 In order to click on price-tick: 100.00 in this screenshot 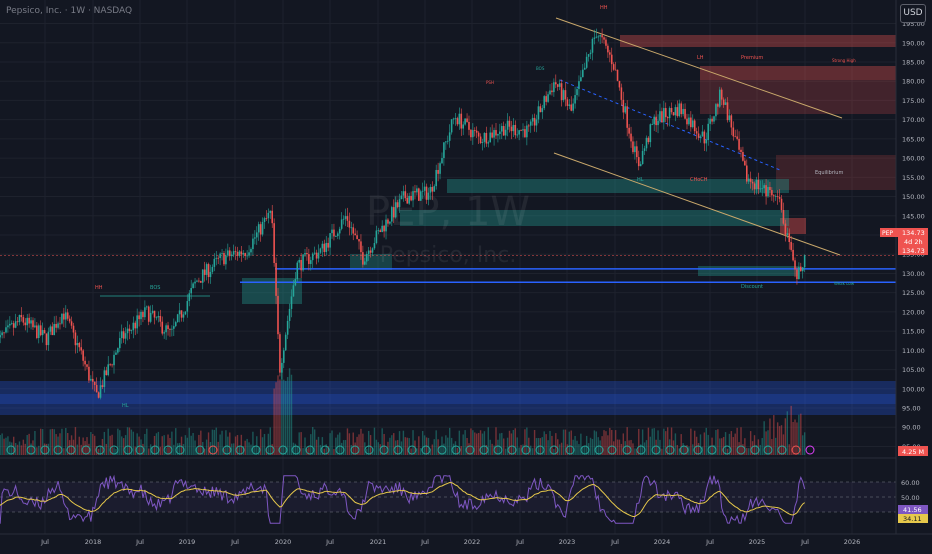, I will do `click(913, 389)`.